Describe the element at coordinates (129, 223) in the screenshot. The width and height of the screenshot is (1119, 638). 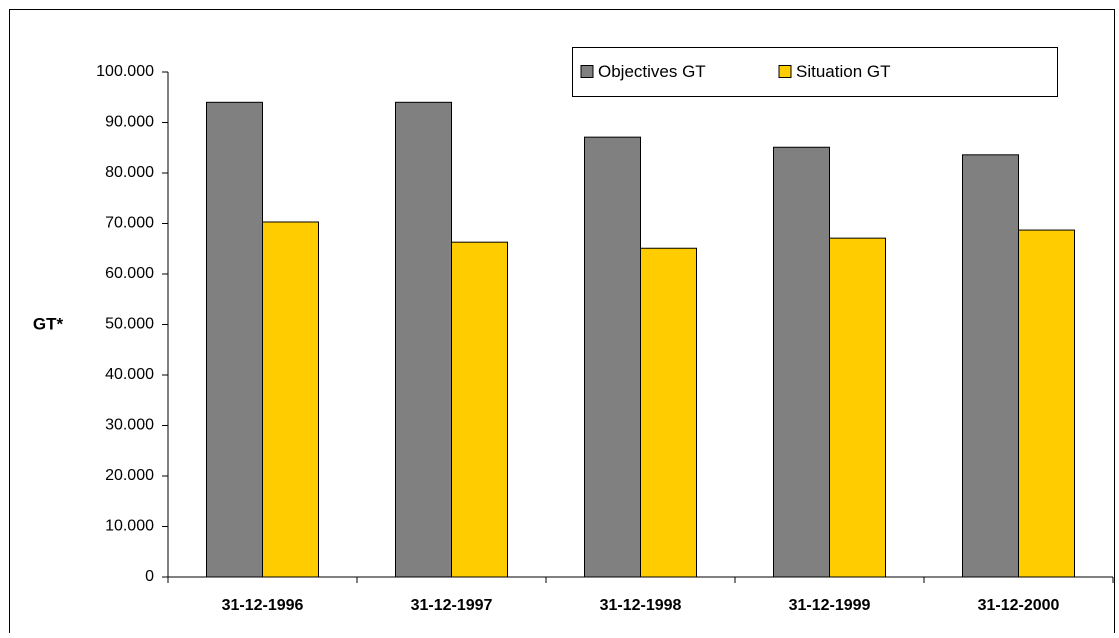
I see `y-tick-label: 70.000` at that location.